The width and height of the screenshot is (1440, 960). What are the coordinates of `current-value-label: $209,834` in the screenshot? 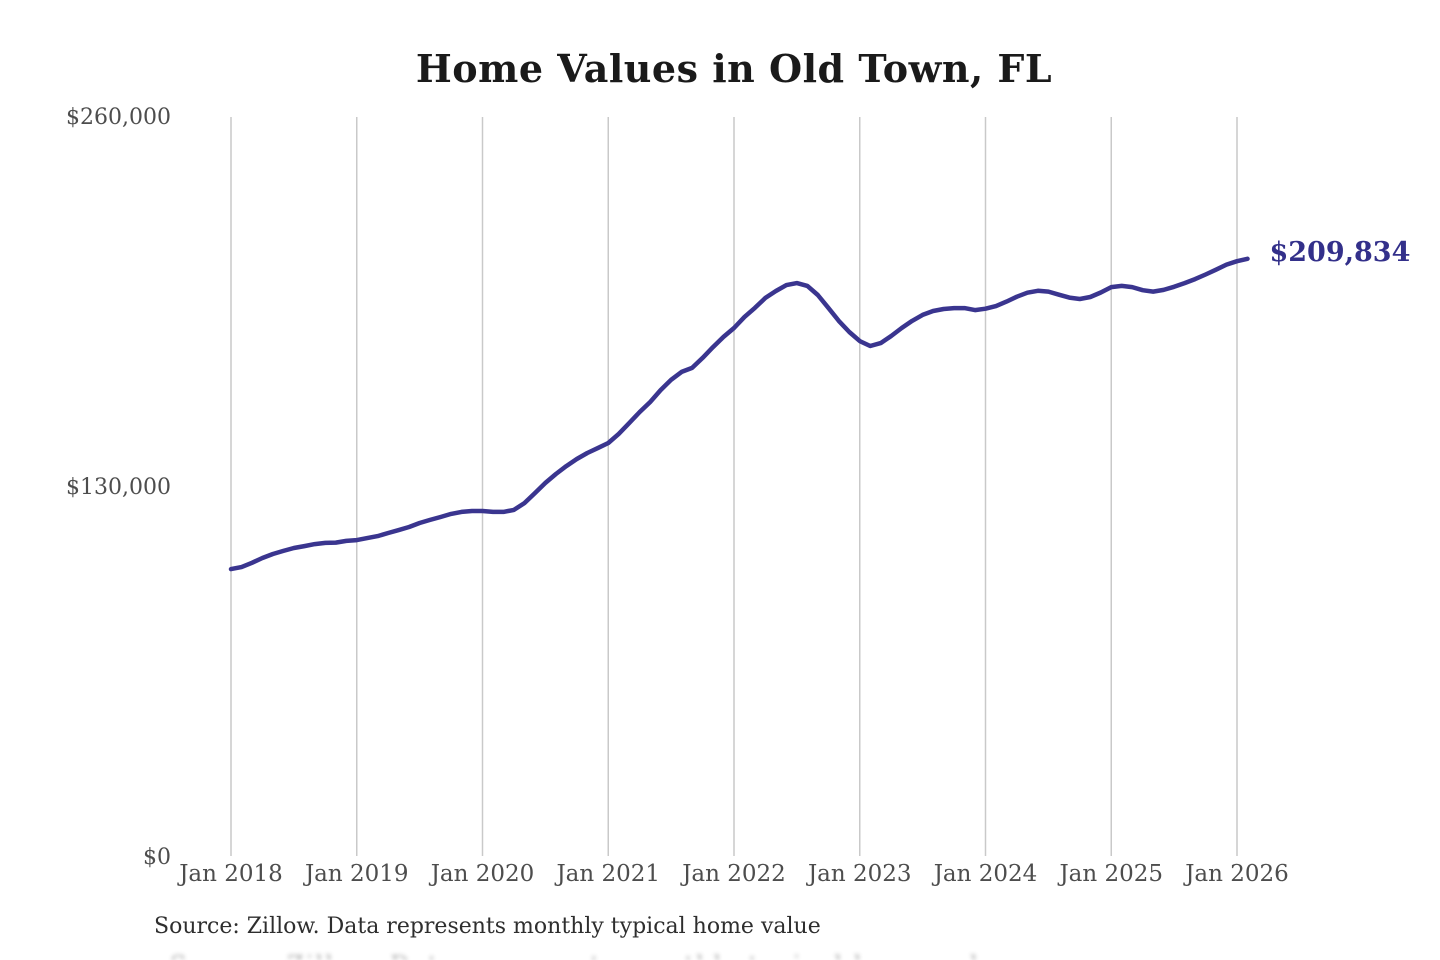 It's located at (1339, 252).